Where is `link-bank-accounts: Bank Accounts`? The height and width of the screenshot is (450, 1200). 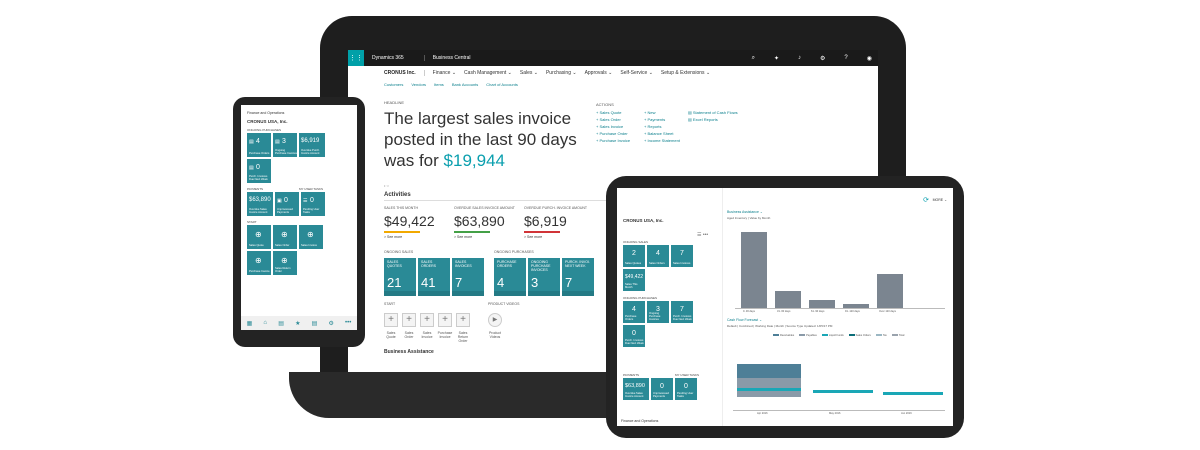
link-bank-accounts: Bank Accounts is located at coordinates (465, 84).